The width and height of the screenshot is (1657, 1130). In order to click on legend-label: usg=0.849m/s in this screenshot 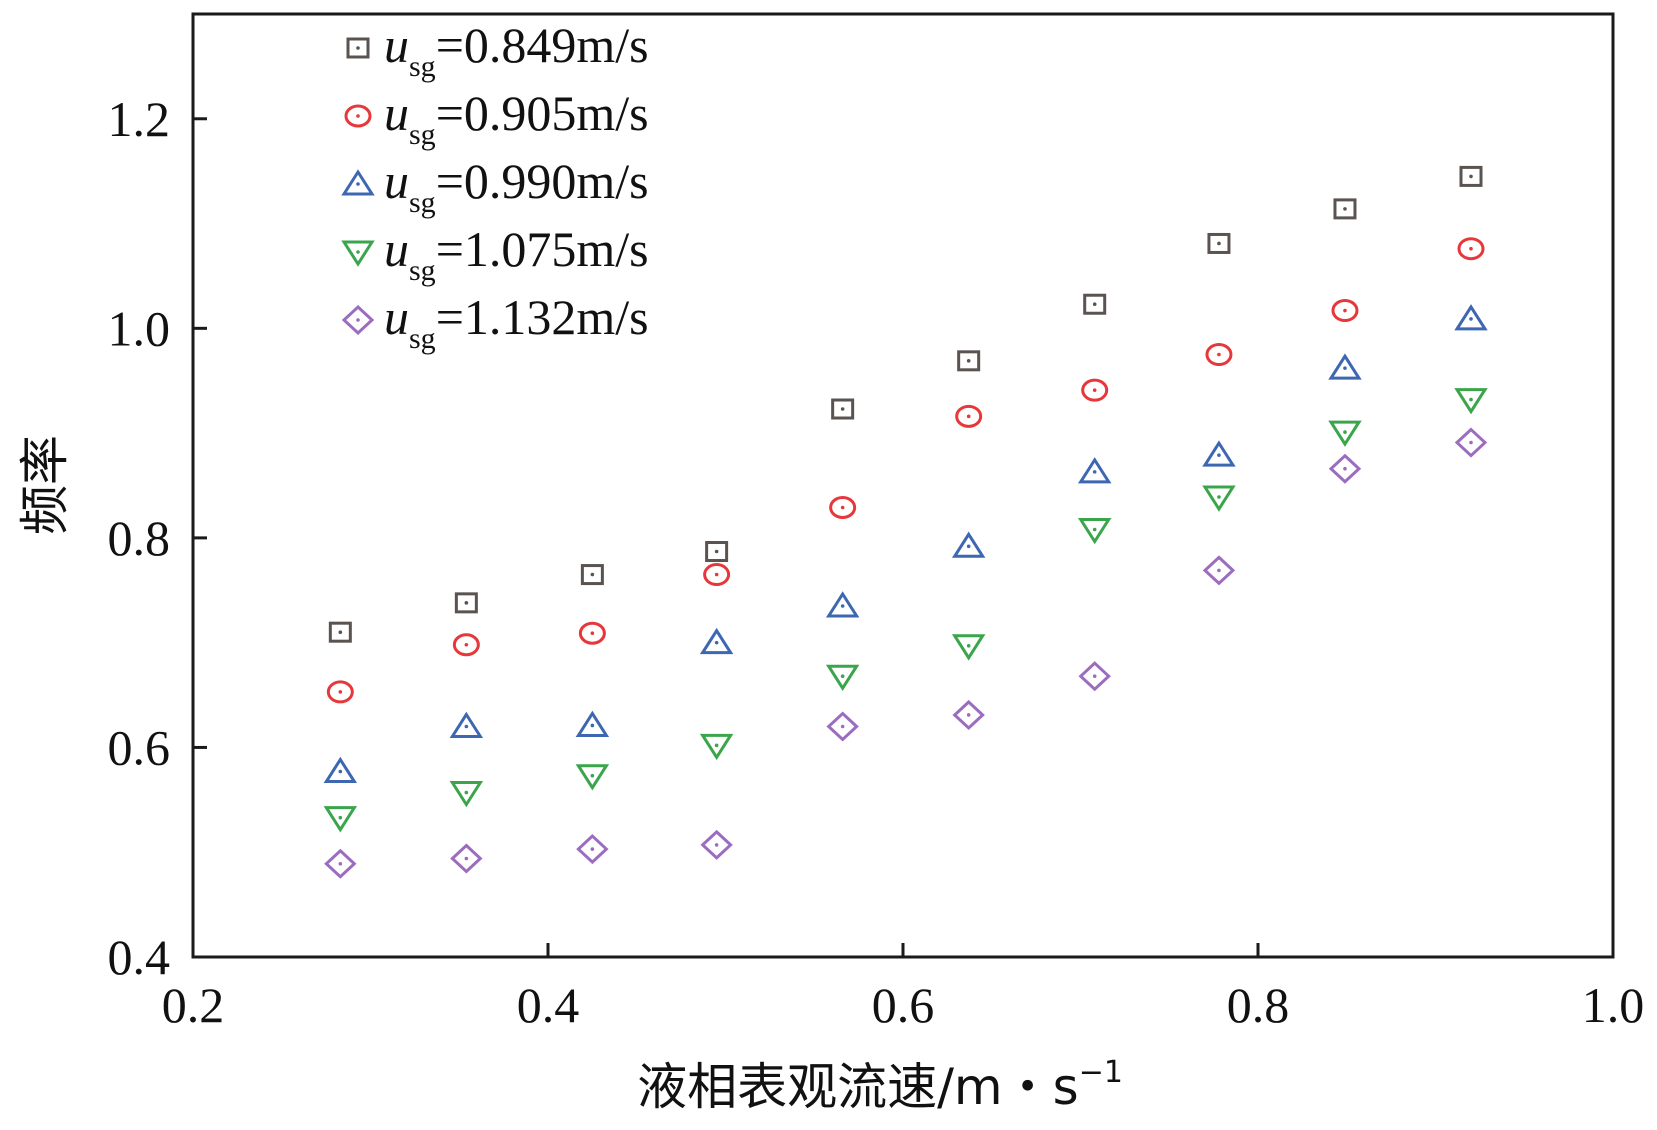, I will do `click(516, 50)`.